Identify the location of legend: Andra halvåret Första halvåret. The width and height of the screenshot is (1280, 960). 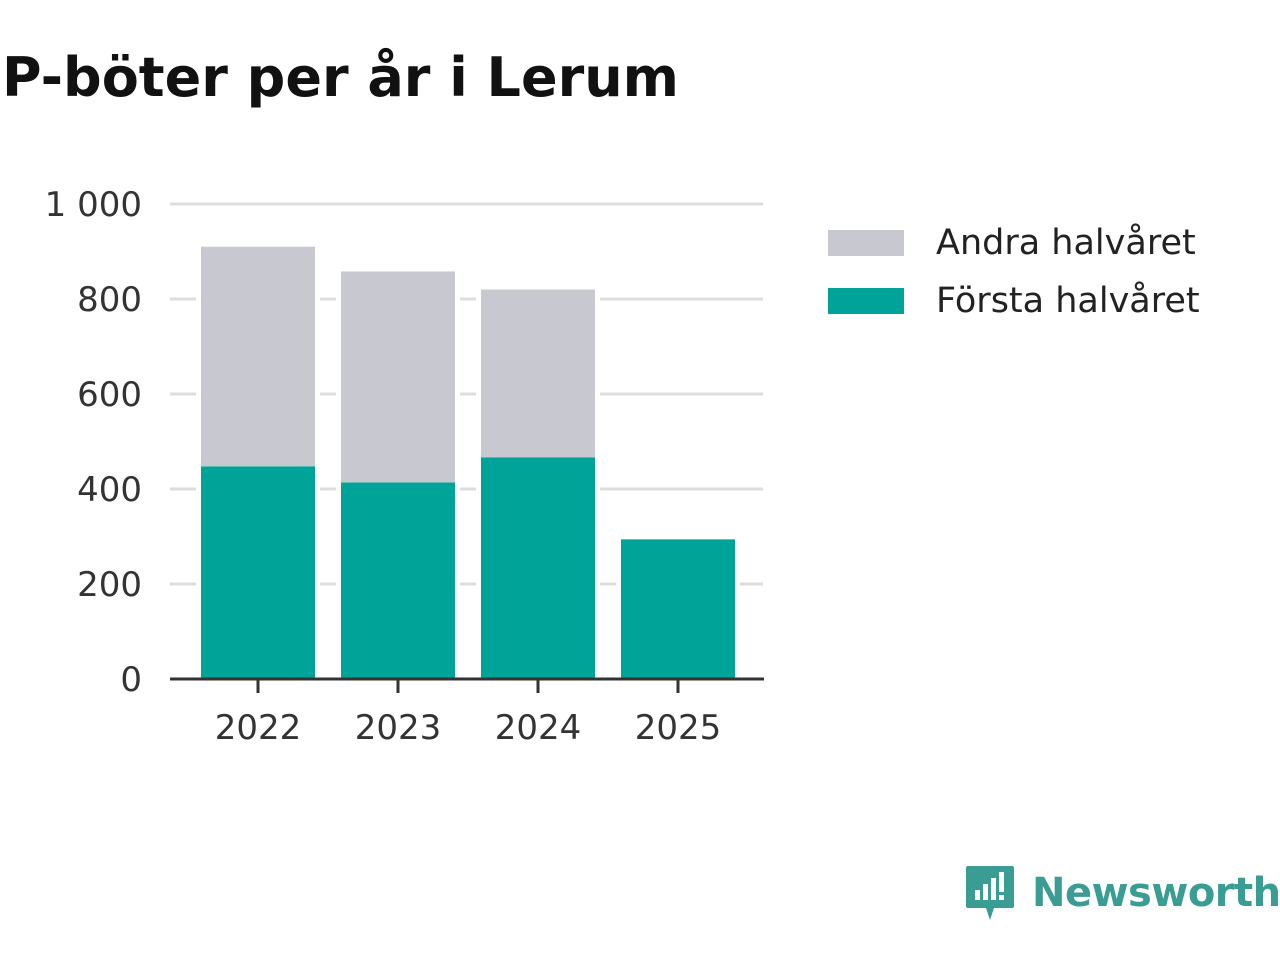
(1014, 272).